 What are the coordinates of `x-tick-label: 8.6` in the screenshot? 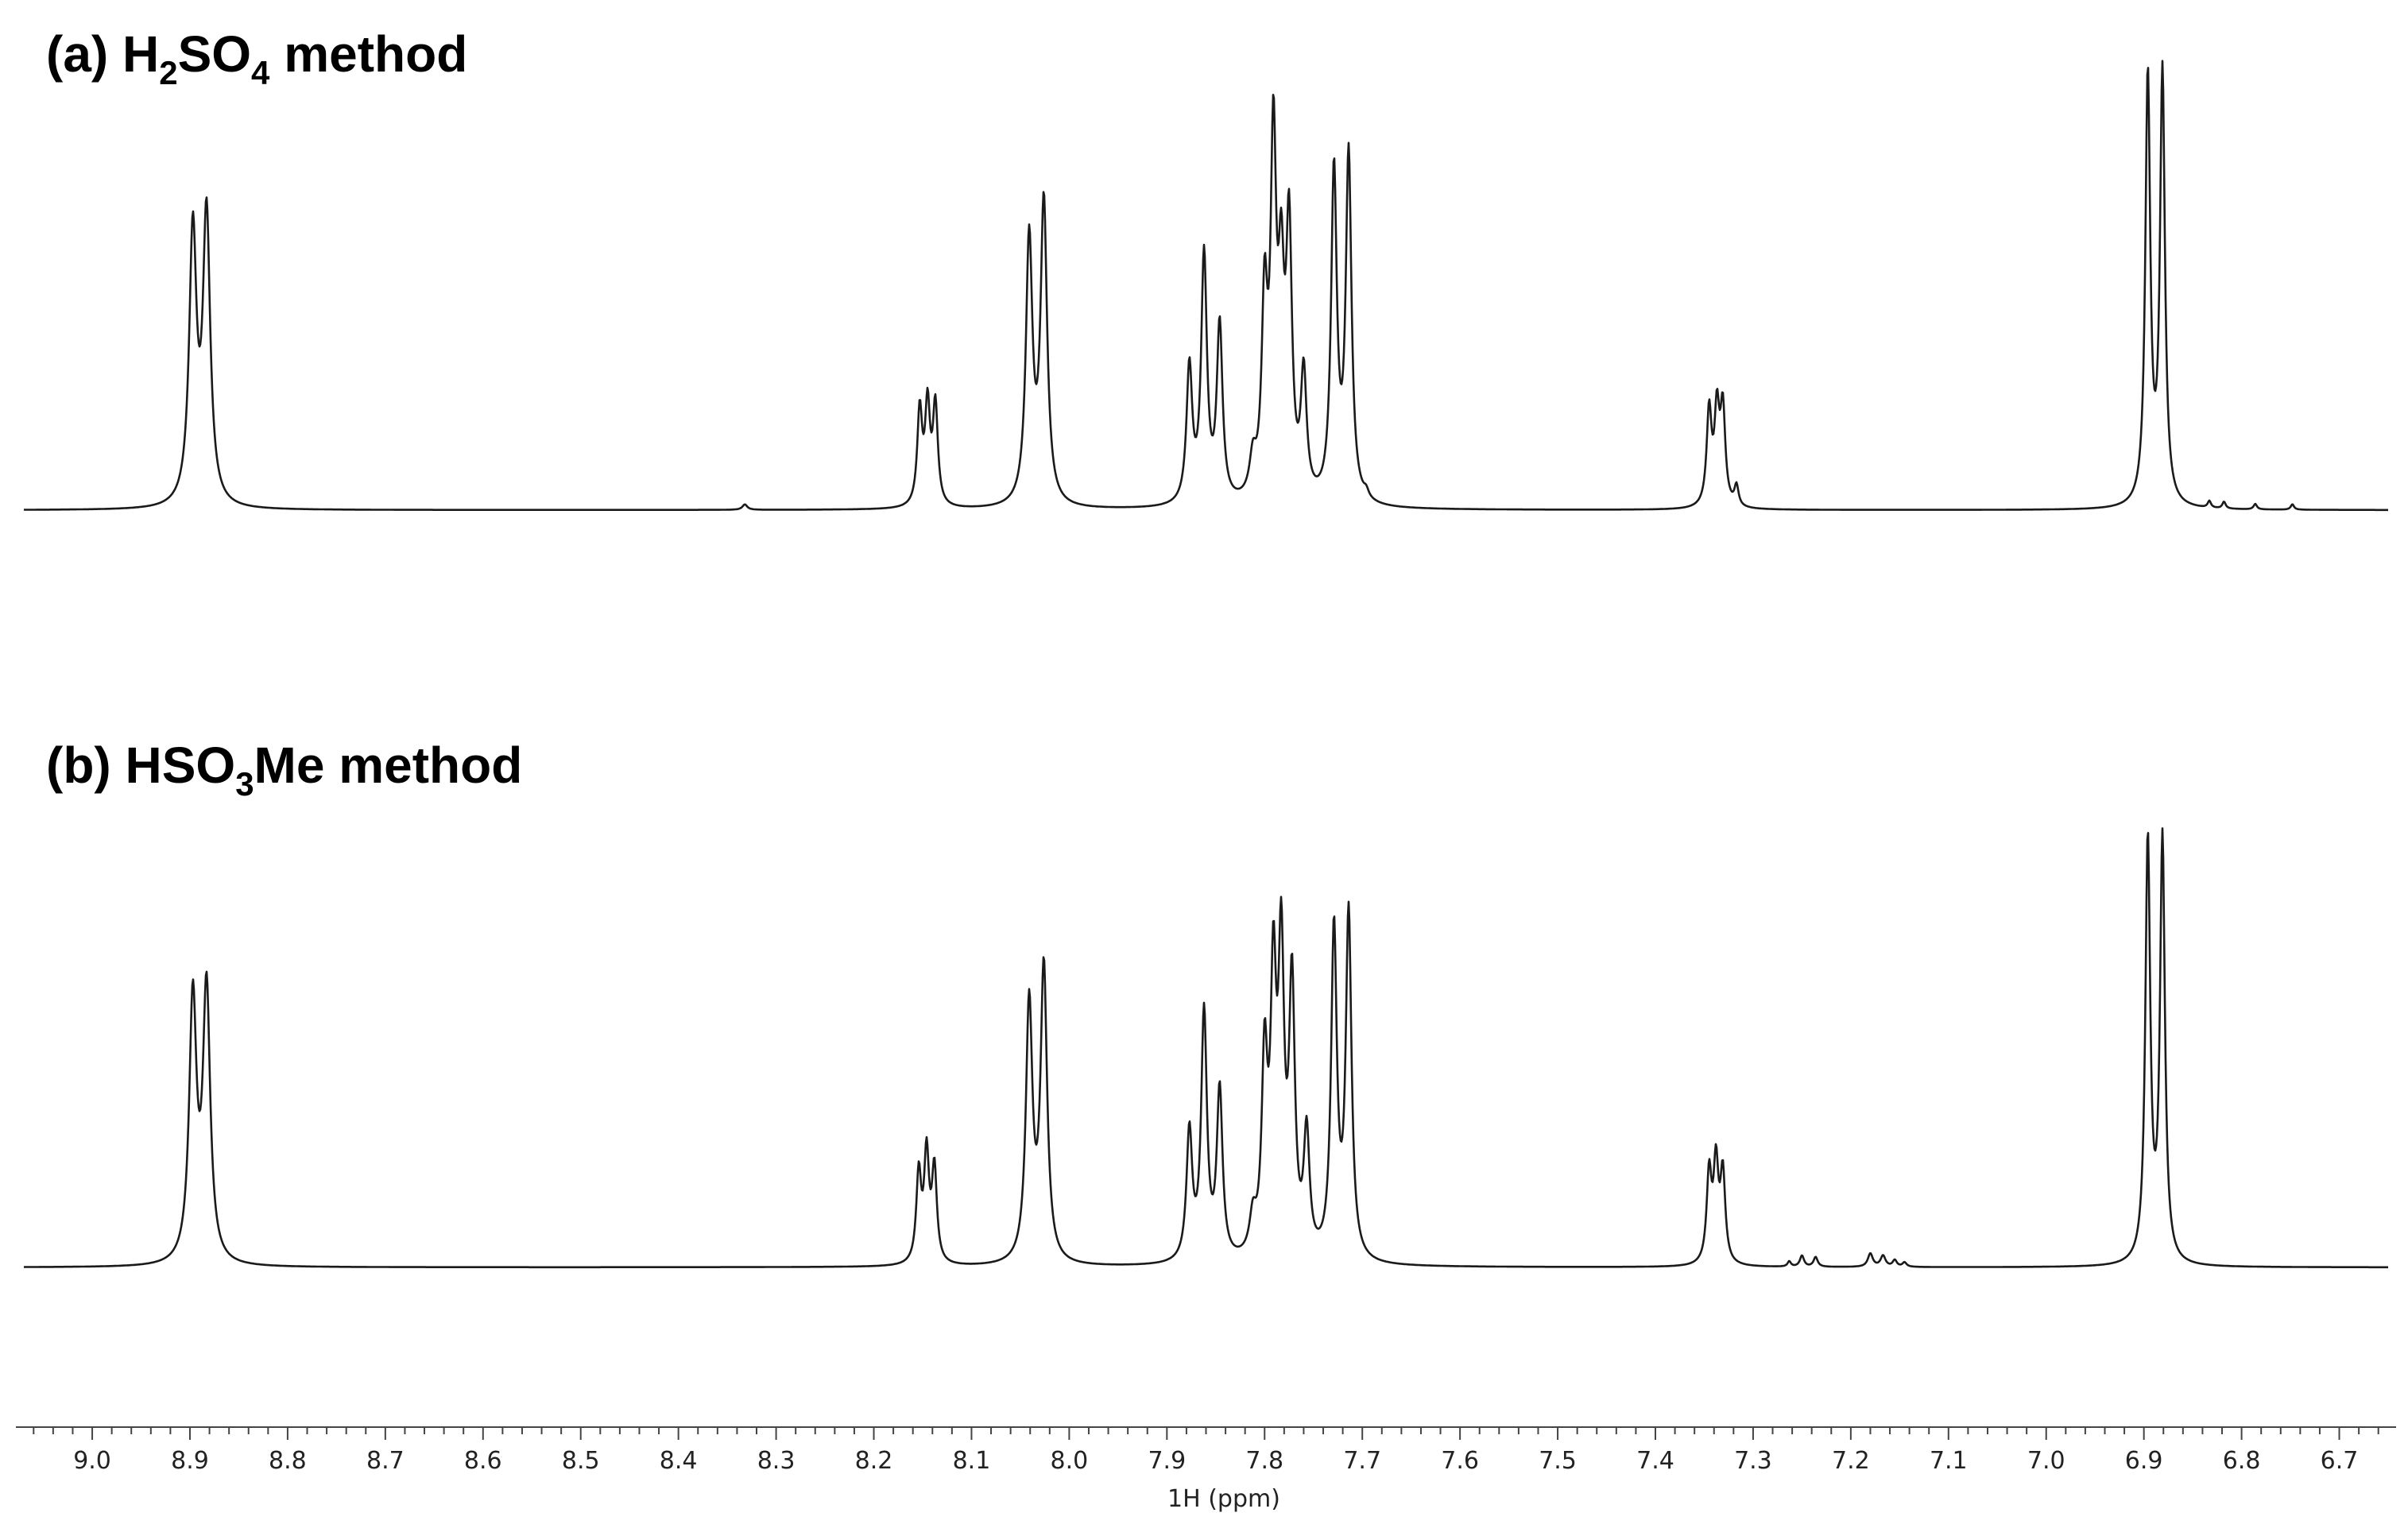 It's located at (483, 1461).